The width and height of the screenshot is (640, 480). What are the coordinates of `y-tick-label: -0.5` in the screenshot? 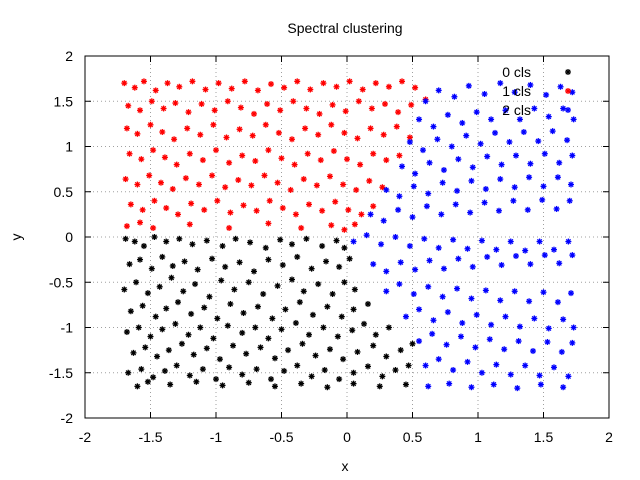 It's located at (61, 282).